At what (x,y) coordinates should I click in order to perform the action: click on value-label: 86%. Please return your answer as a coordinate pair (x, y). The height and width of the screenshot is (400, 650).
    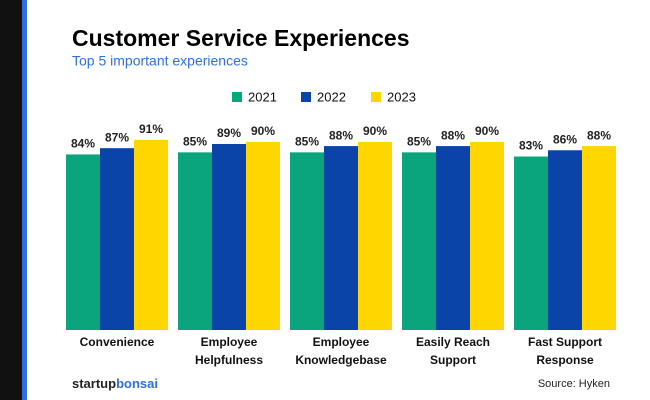
    Looking at the image, I should click on (565, 139).